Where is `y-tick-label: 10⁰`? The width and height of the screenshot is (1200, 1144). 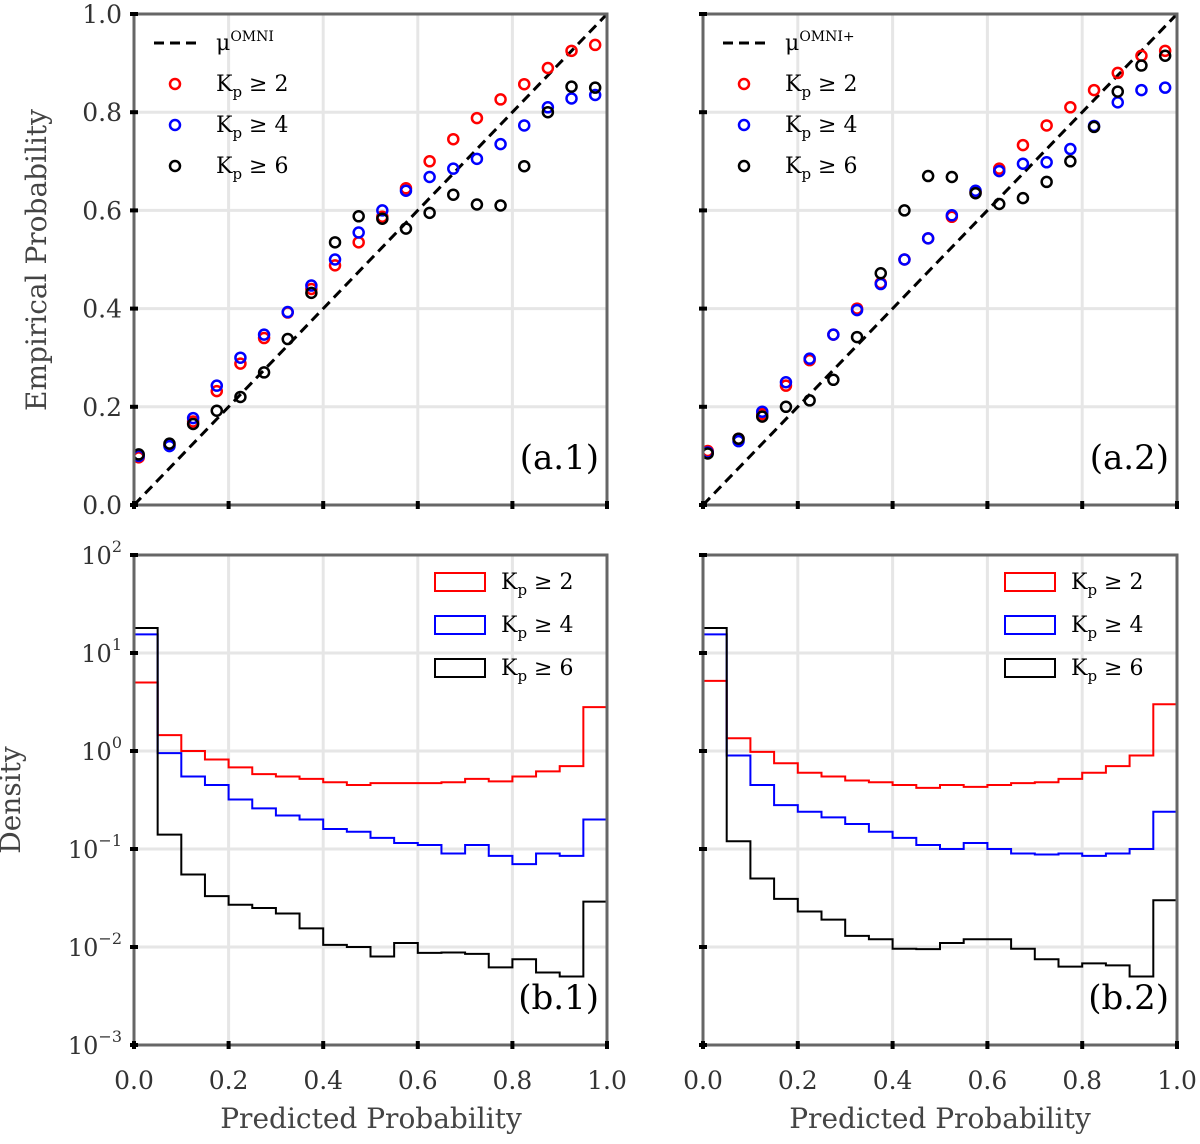
y-tick-label: 10⁰ is located at coordinates (101, 749).